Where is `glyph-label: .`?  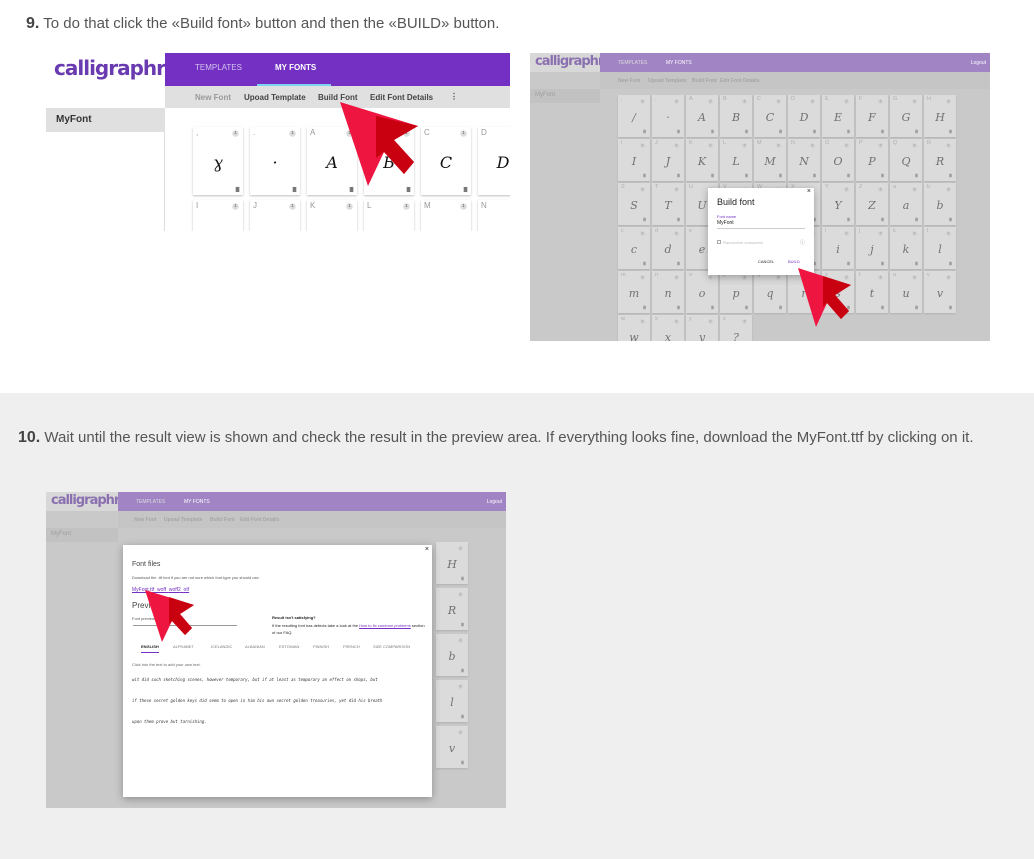
glyph-label: . is located at coordinates (254, 132).